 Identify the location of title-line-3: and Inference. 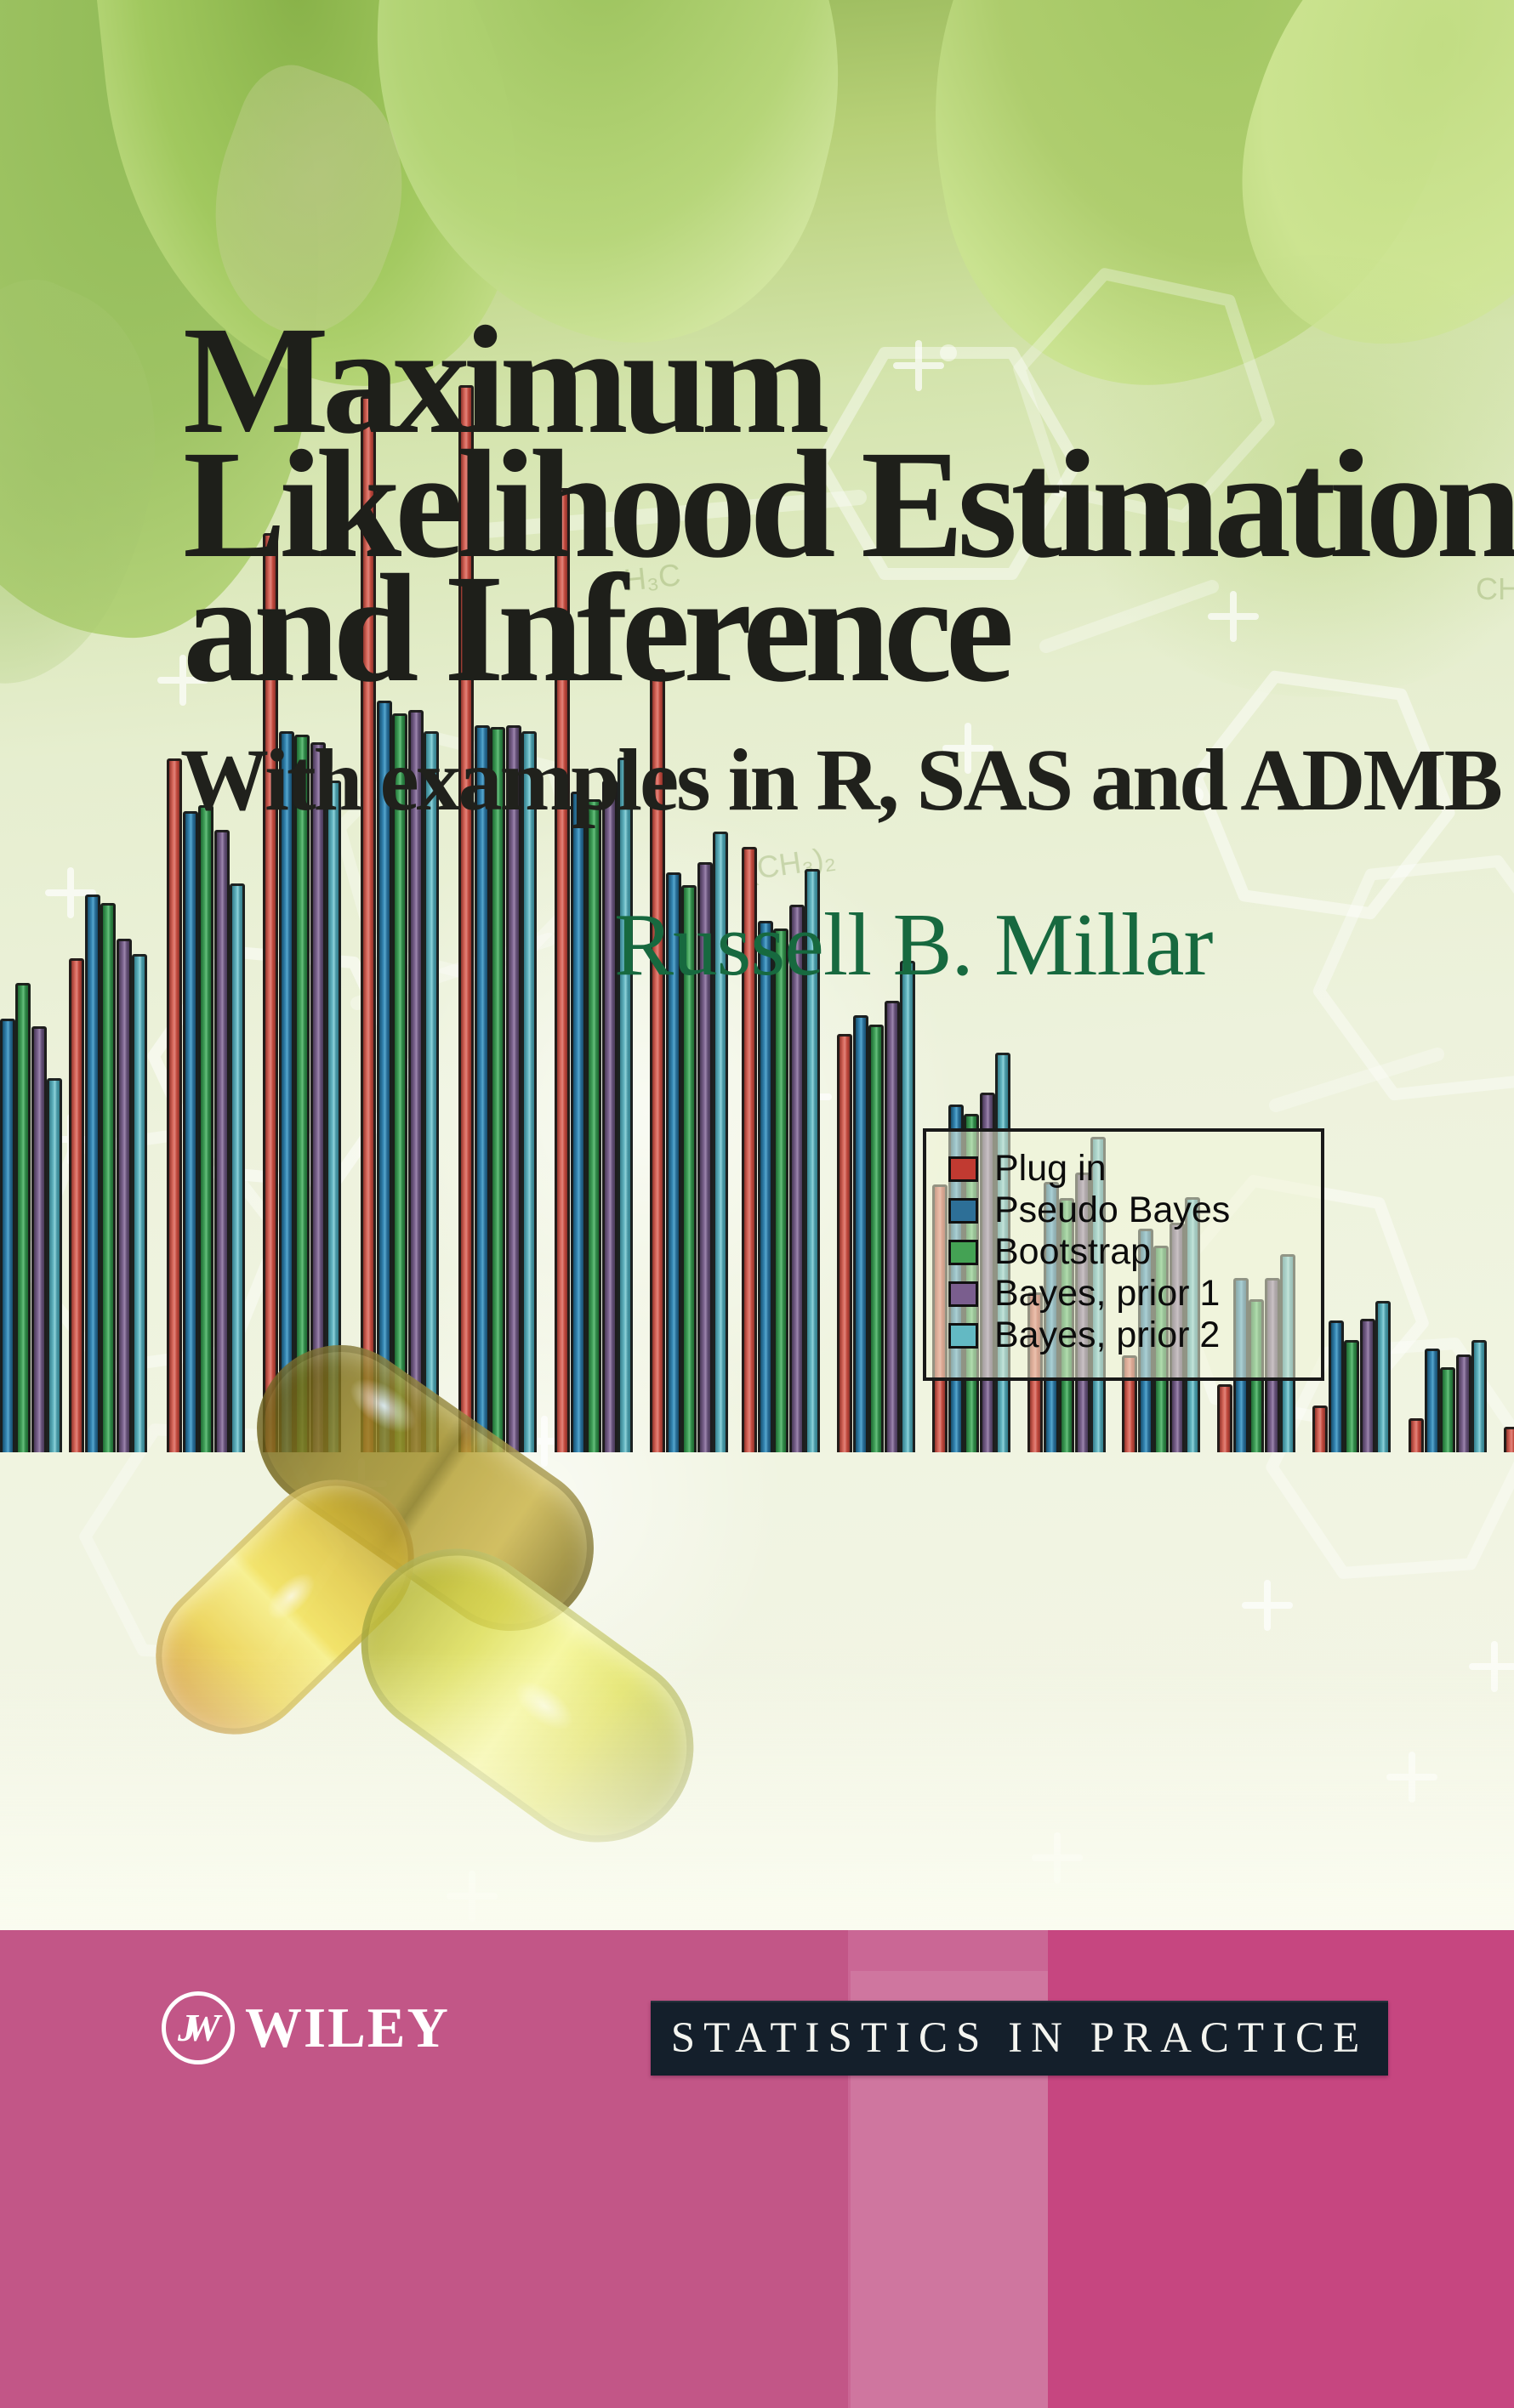
(598, 628).